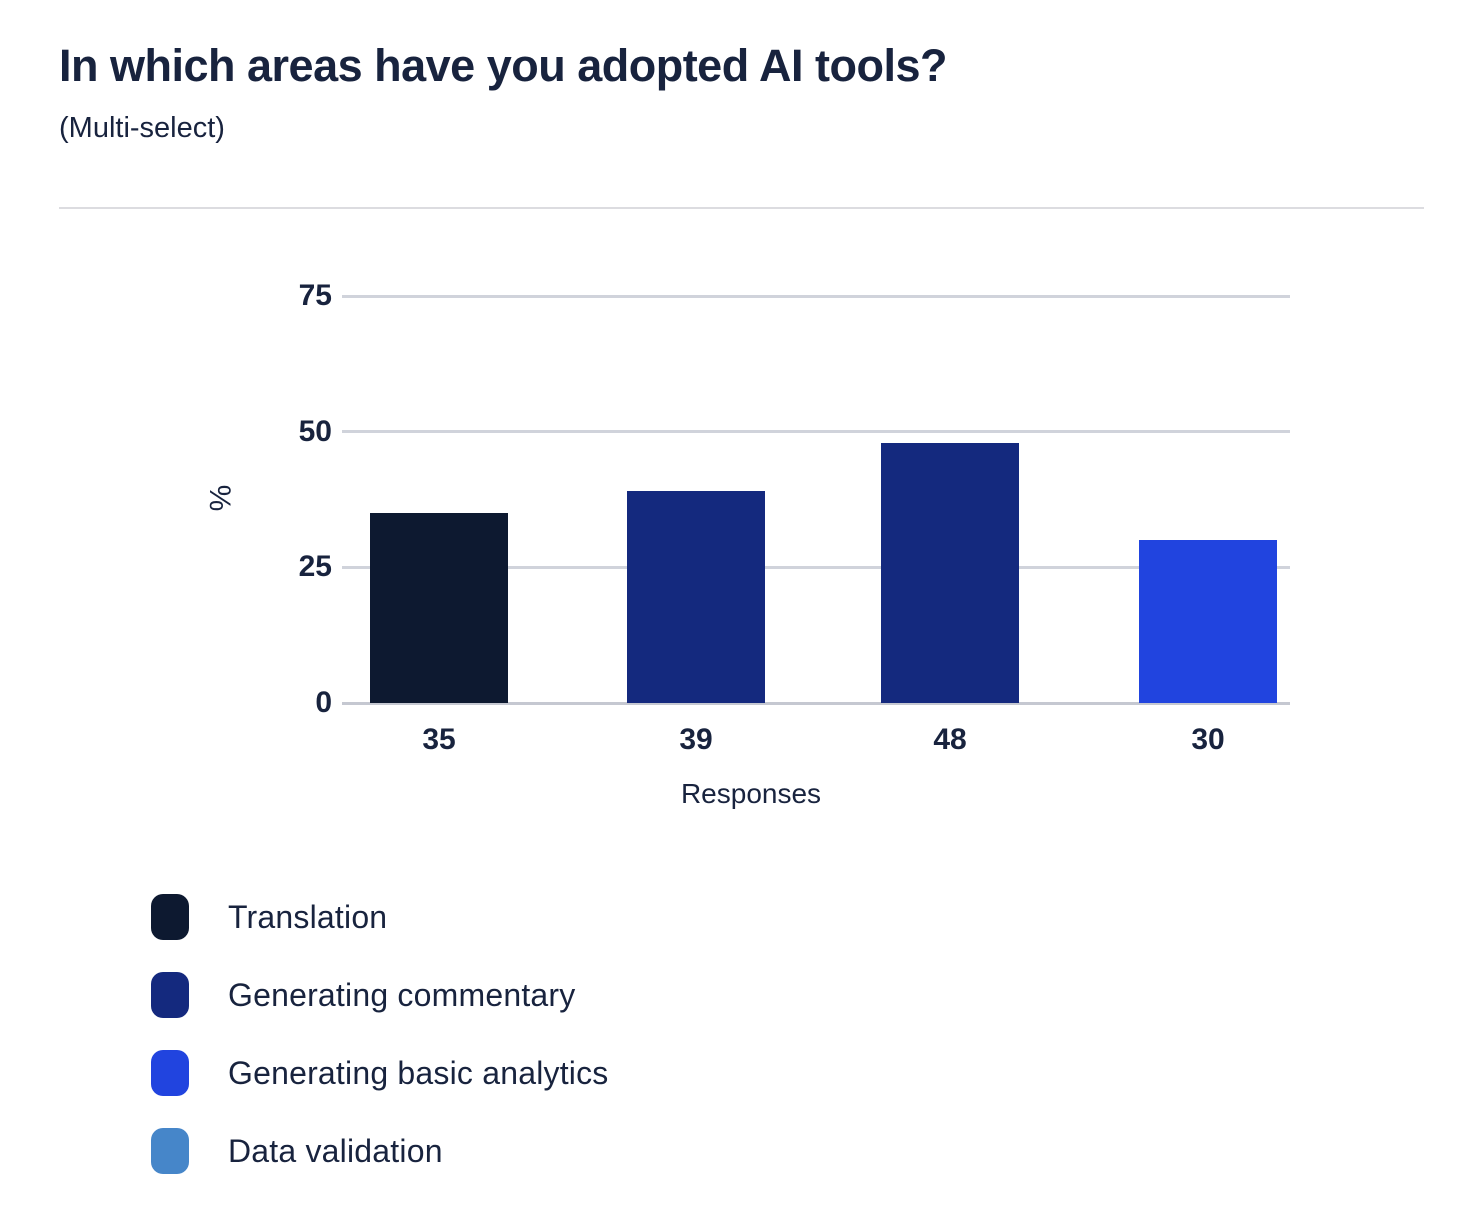 This screenshot has width=1482, height=1215. What do you see at coordinates (315, 431) in the screenshot?
I see `y-tick-label-50: 50` at bounding box center [315, 431].